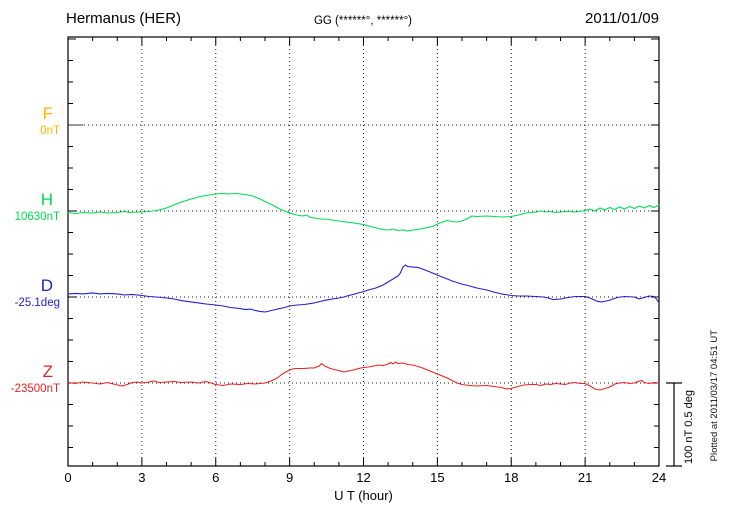 The width and height of the screenshot is (730, 520). I want to click on scale-bar-label-deg: 0.5 deg, so click(689, 408).